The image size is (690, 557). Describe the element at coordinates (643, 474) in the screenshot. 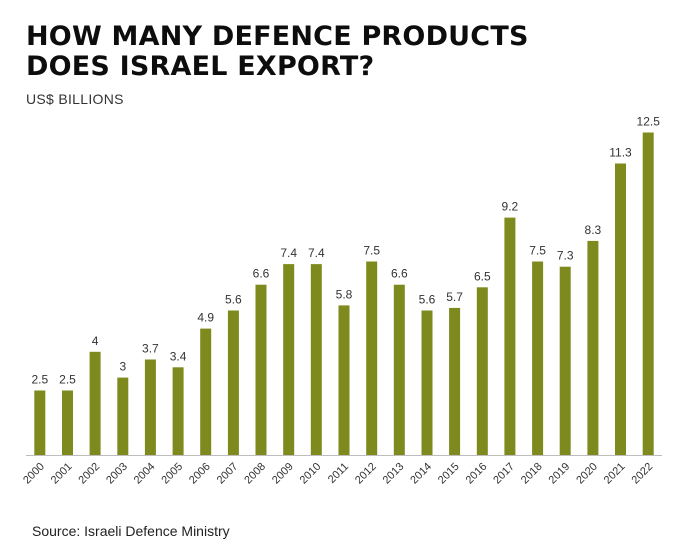

I see `x-tick-label-2022: 2022` at that location.